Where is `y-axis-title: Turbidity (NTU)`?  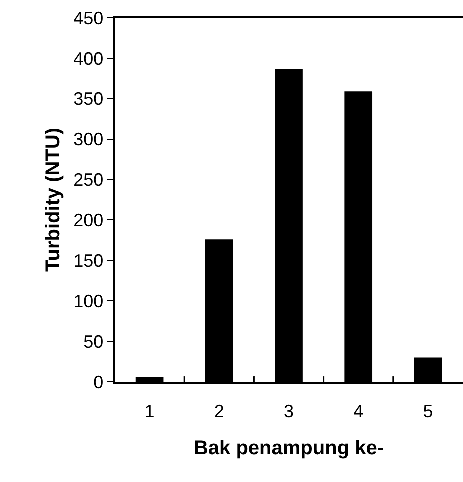 y-axis-title: Turbidity (NTU) is located at coordinates (53, 200).